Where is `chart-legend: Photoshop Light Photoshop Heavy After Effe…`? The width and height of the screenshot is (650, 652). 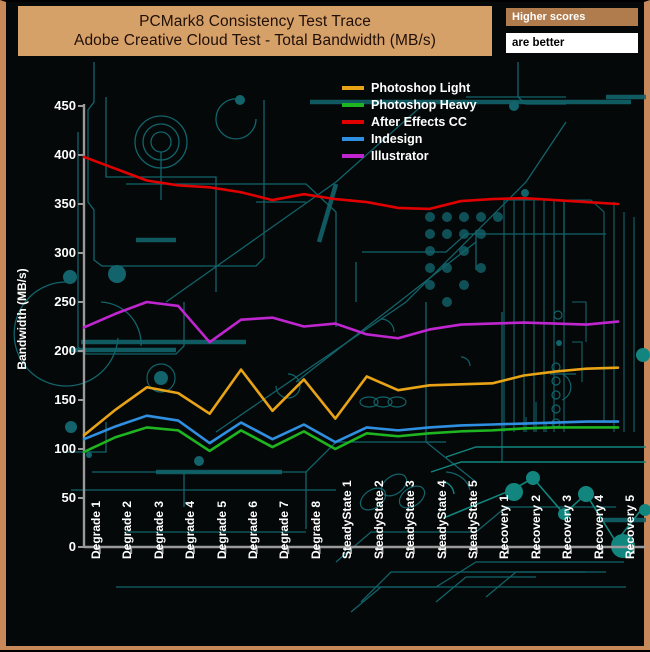
chart-legend: Photoshop Light Photoshop Heavy After Effe… is located at coordinates (409, 121).